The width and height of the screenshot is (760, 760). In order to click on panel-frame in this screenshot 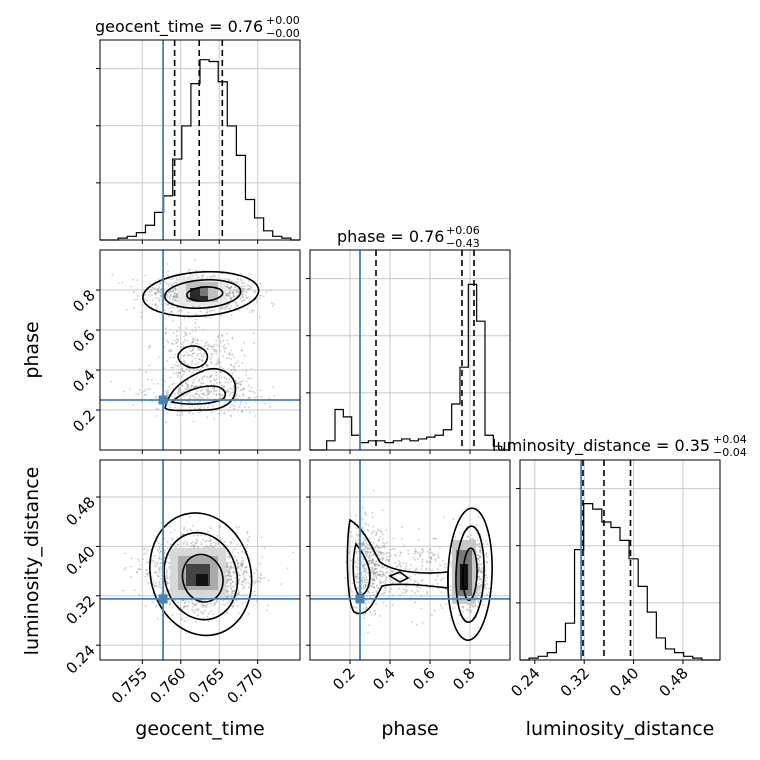, I will do `click(200, 560)`.